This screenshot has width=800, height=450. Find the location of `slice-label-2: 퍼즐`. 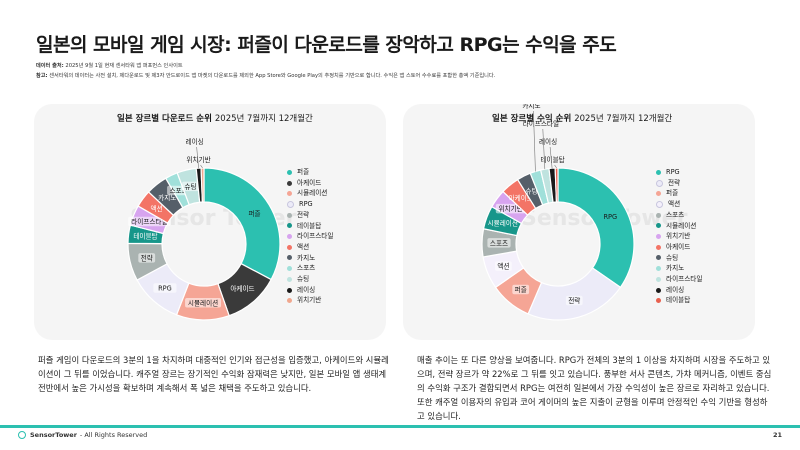

slice-label-2: 퍼즐 is located at coordinates (521, 289).